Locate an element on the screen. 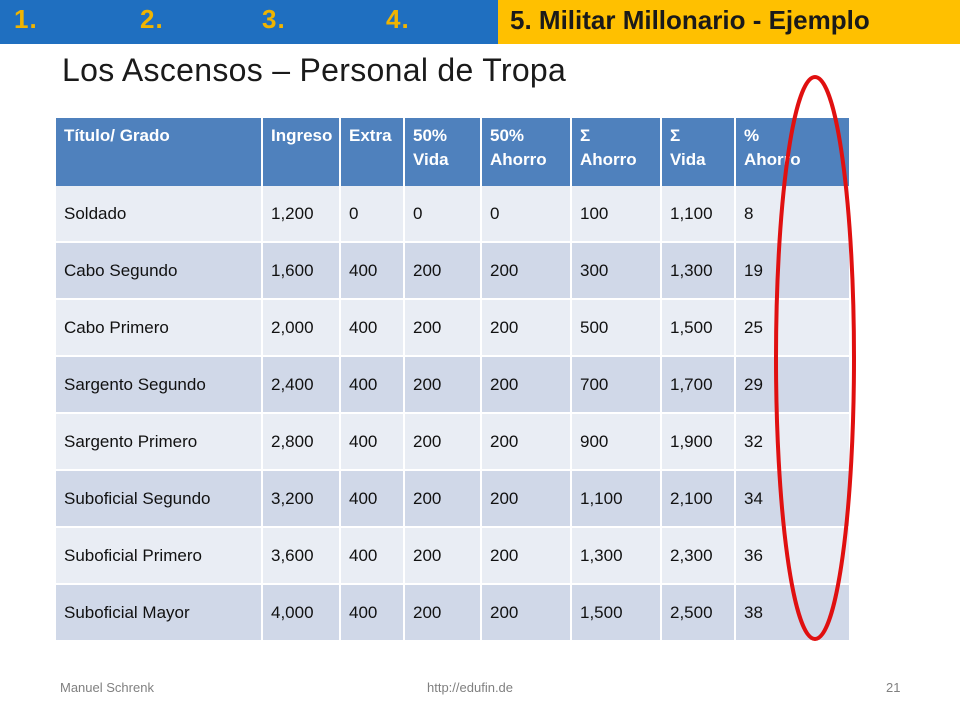 This screenshot has width=960, height=720. table-cell: 500 is located at coordinates (616, 327).